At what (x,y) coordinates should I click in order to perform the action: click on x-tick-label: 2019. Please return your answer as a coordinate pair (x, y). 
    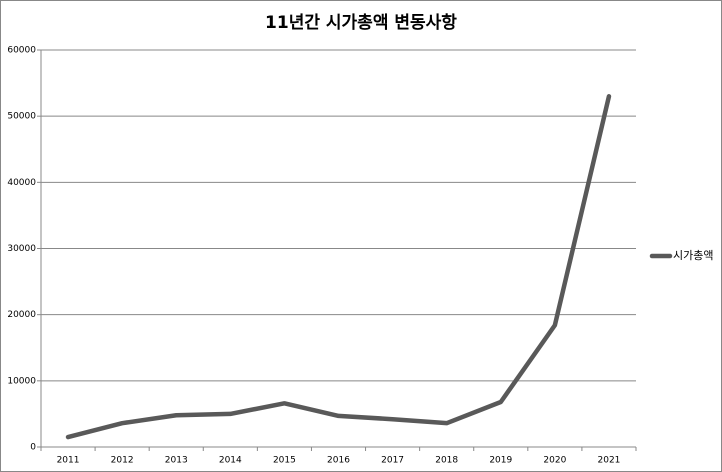
    Looking at the image, I should click on (500, 461).